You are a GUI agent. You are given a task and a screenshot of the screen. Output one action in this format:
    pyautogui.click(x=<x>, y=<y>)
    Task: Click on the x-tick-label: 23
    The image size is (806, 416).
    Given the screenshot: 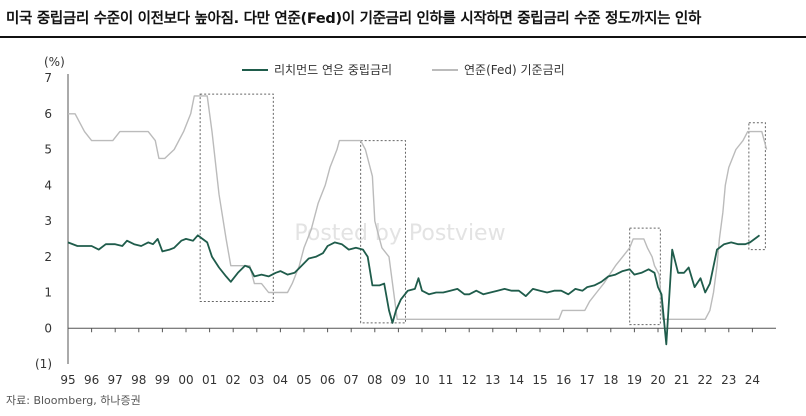 What is the action you would take?
    pyautogui.click(x=728, y=380)
    